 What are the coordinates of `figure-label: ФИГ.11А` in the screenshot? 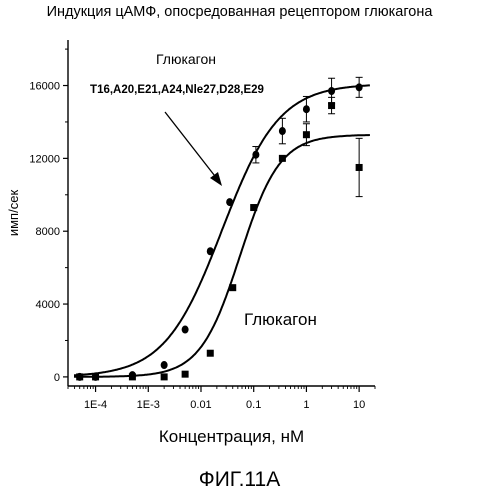 It's located at (239, 480).